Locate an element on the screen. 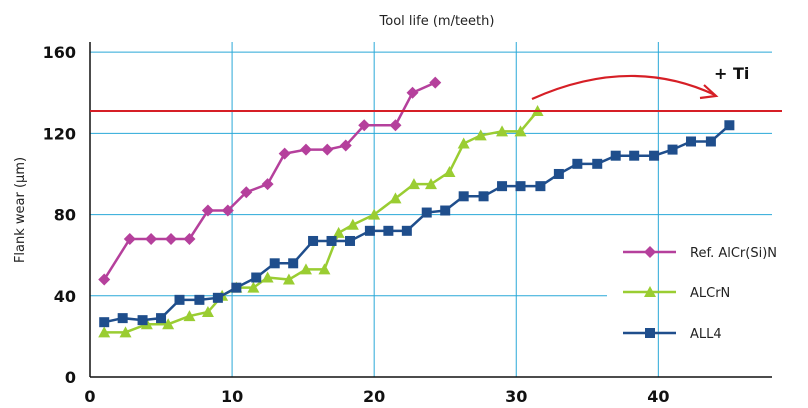  legend-marker-all4 is located at coordinates (650, 333).